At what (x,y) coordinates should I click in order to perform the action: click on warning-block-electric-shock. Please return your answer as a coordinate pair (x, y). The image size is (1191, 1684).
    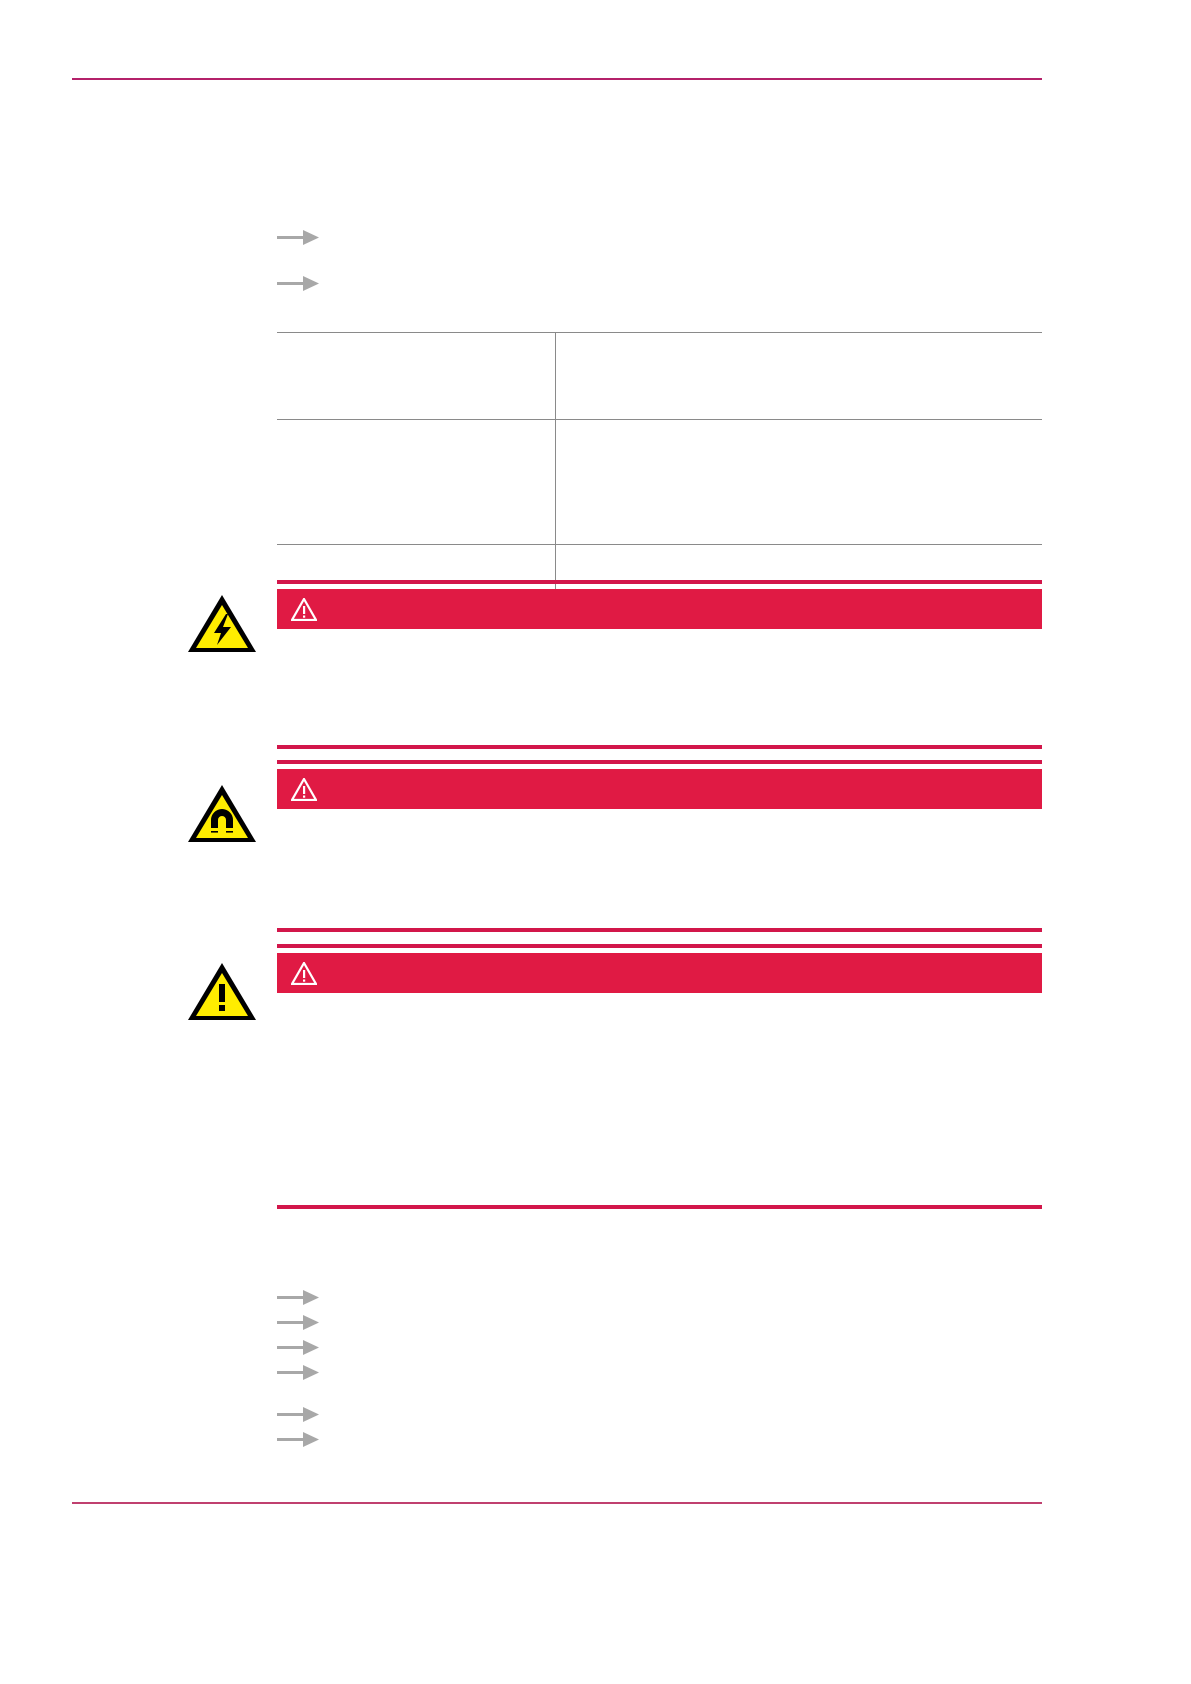
    Looking at the image, I should click on (659, 610).